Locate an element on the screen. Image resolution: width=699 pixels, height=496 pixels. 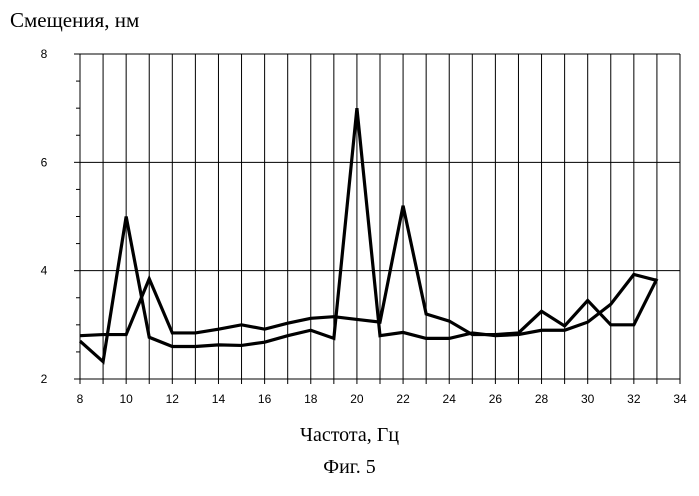
x-tick-label: 16 is located at coordinates (265, 399).